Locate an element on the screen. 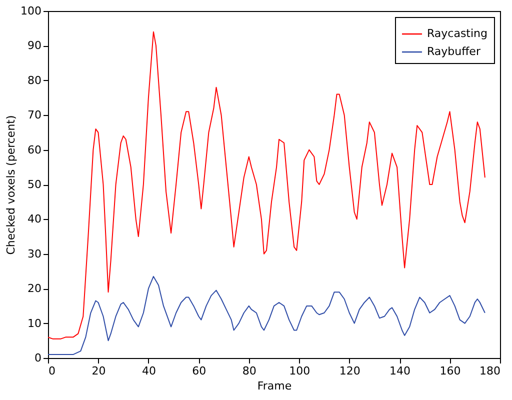  y-tick-label: 90 is located at coordinates (35, 45).